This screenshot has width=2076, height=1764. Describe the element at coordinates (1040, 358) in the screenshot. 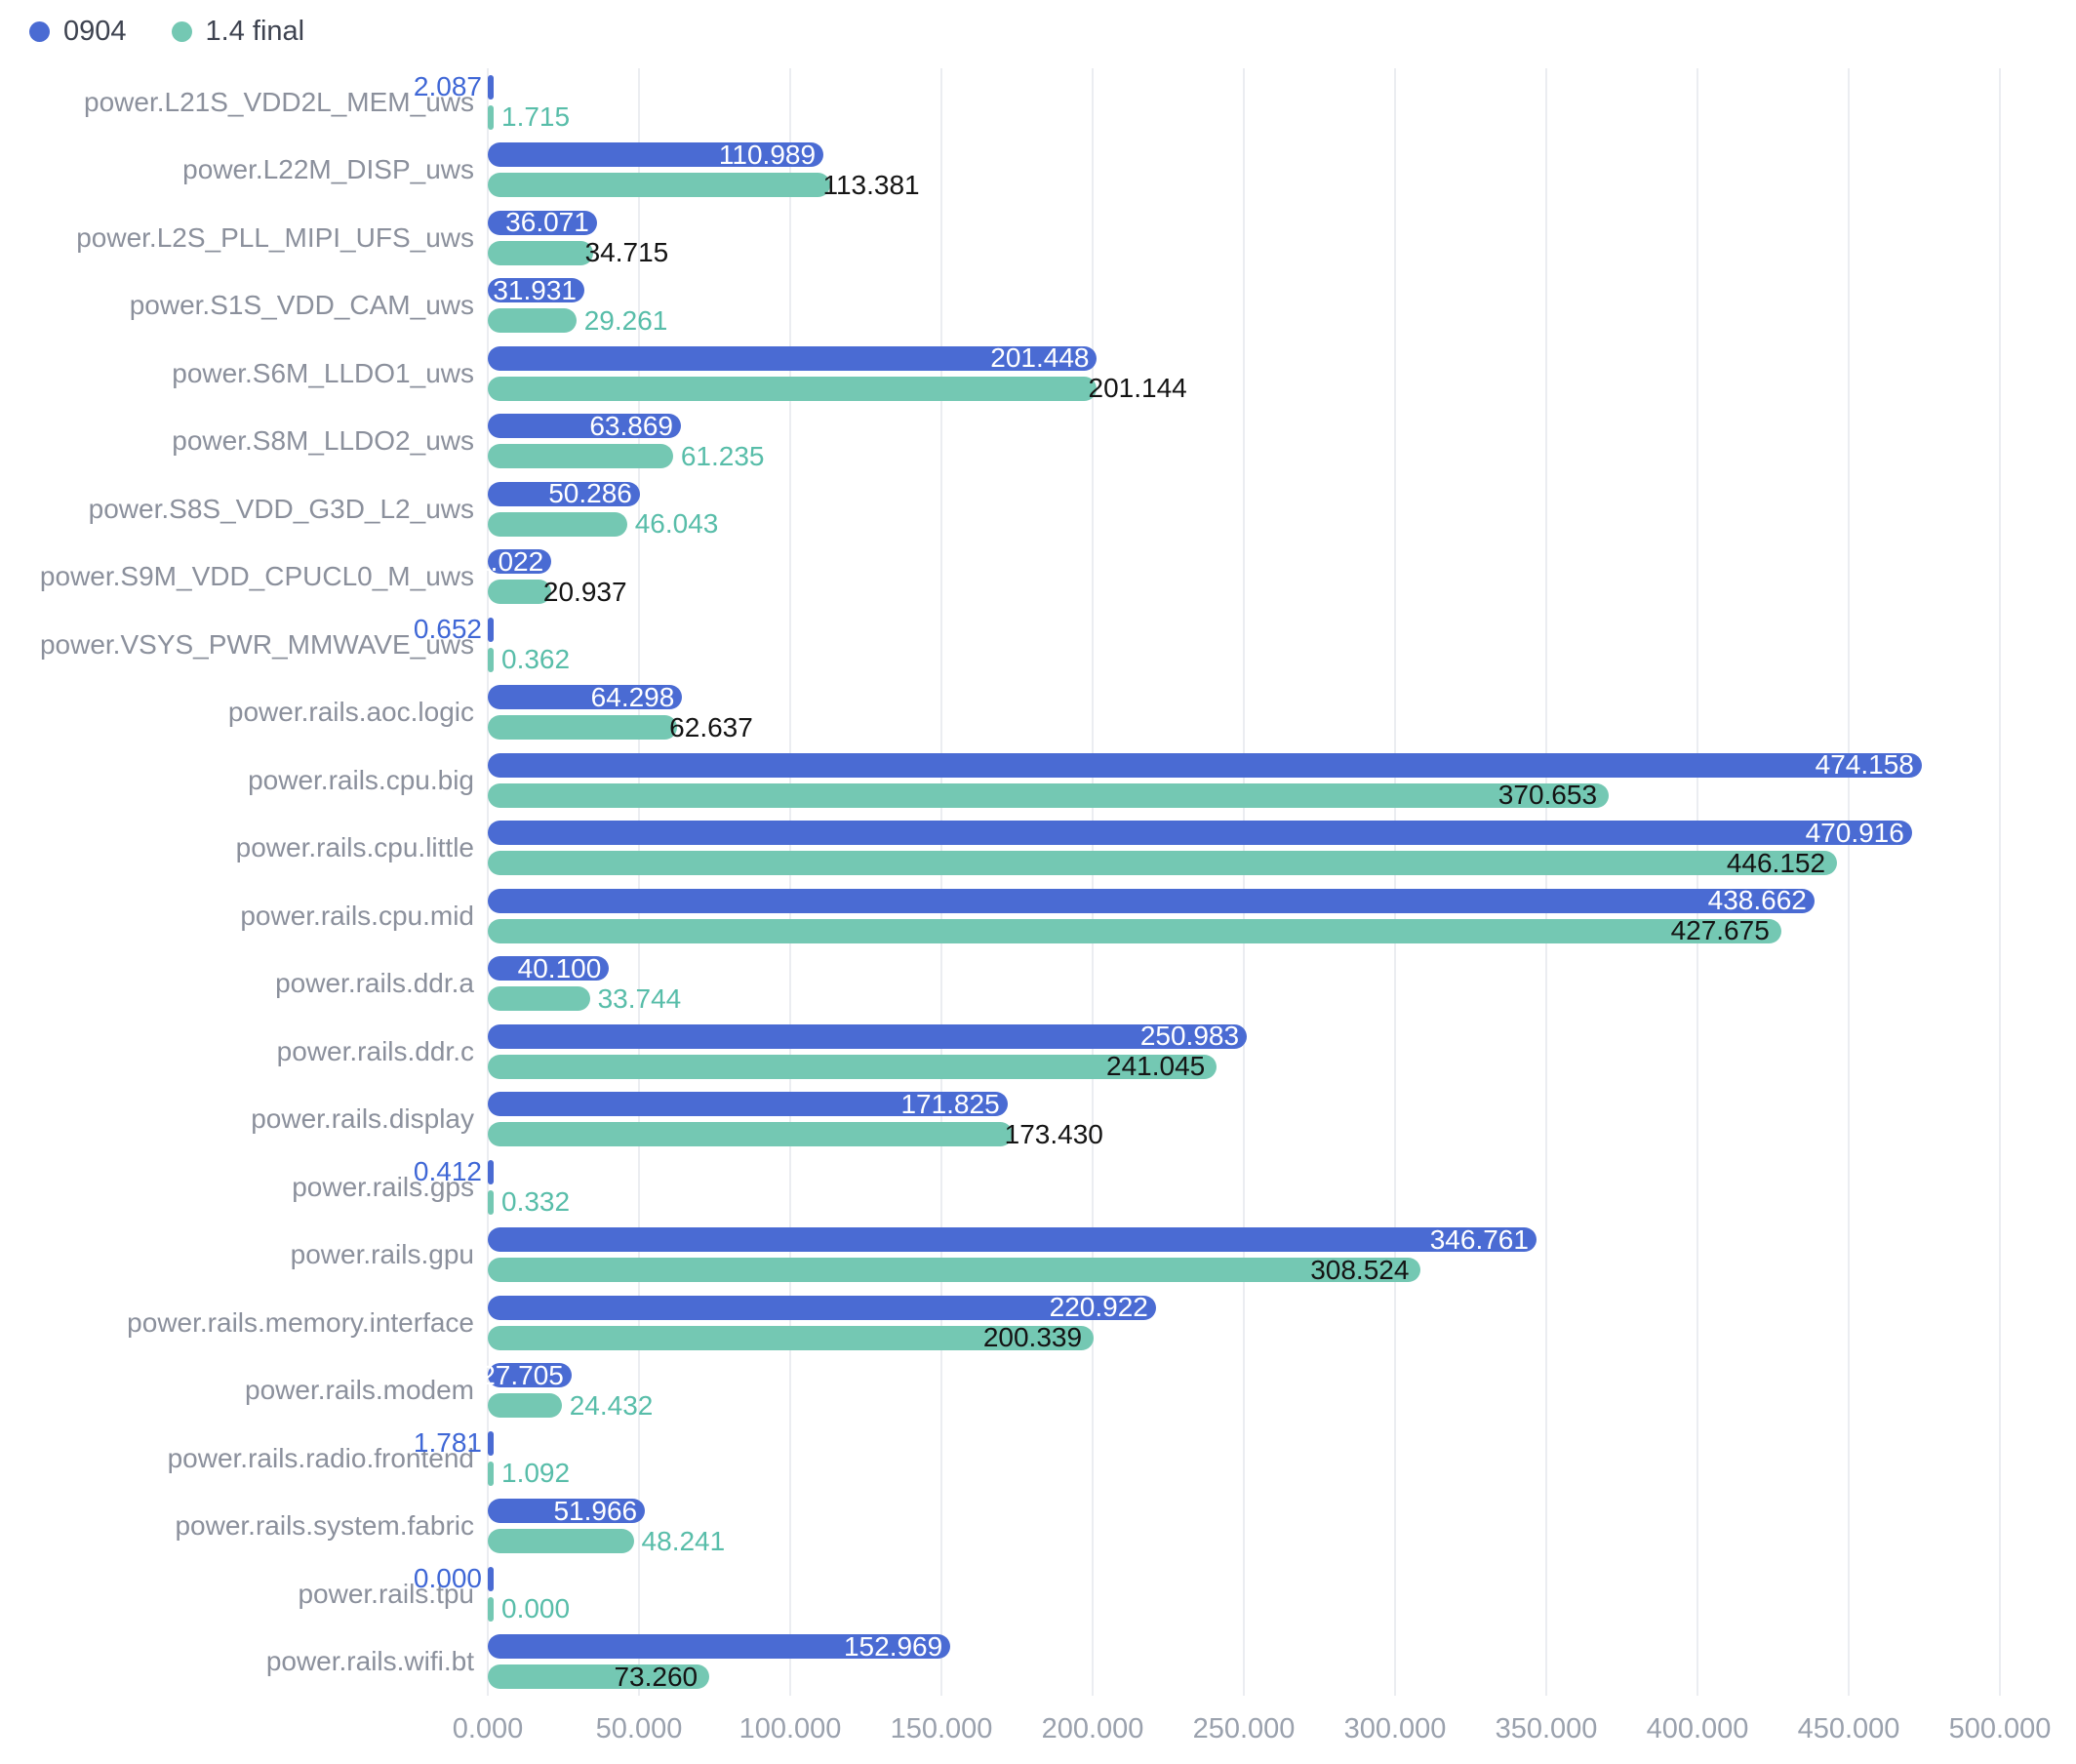

I see `value-label-0904: 201.448` at that location.